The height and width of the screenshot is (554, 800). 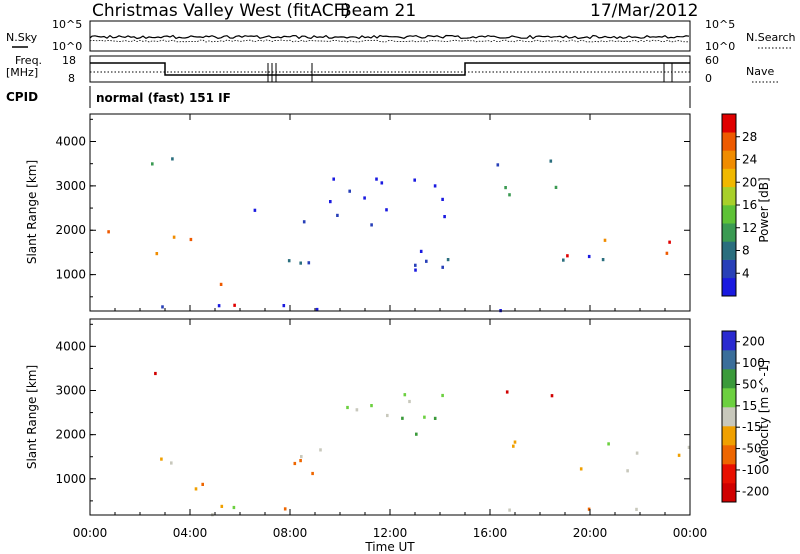 I want to click on colorbar-tick-label: -100, so click(x=755, y=470).